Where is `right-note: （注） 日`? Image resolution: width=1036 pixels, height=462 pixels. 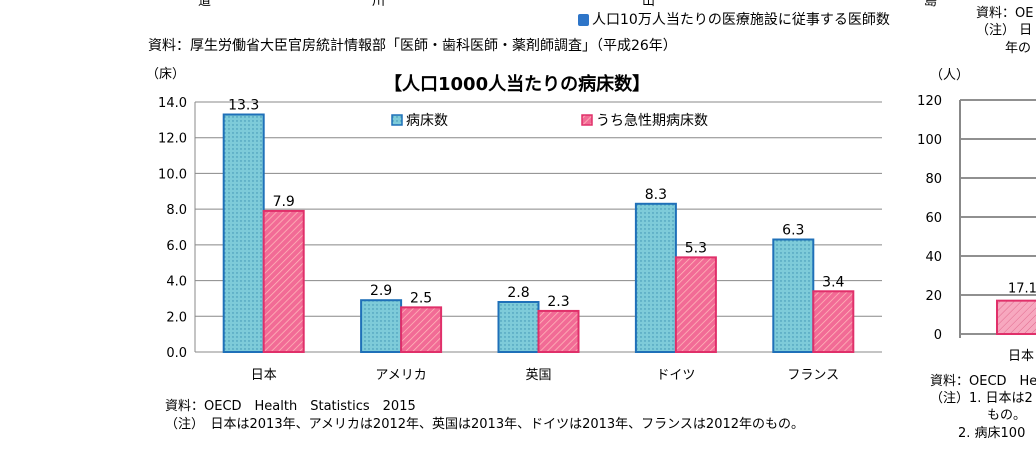 right-note: （注） 日 is located at coordinates (1004, 30).